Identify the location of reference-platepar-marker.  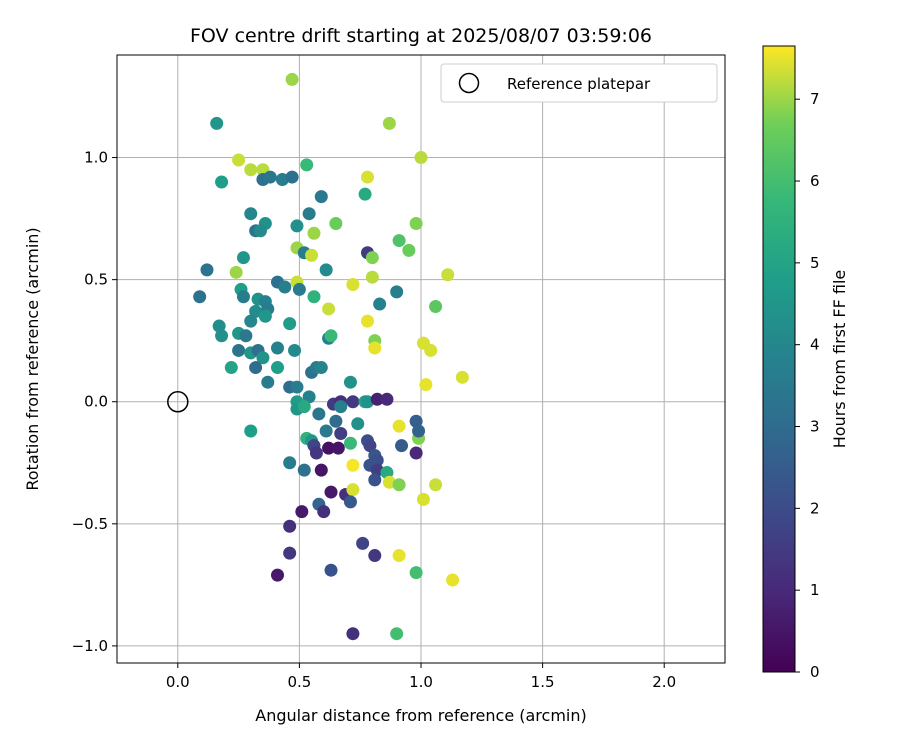
(178, 401).